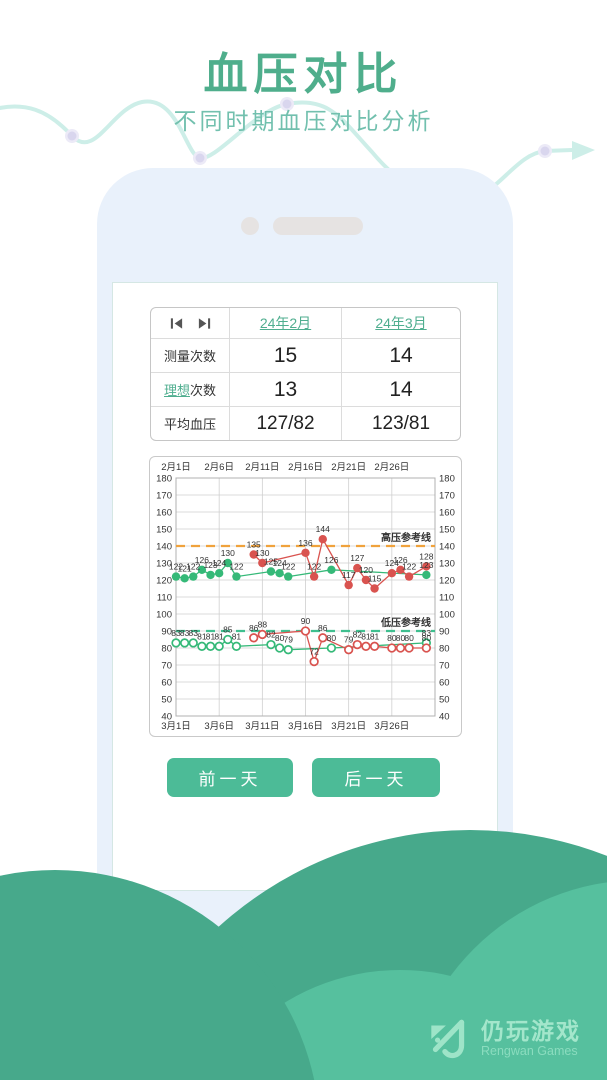 This screenshot has height=1080, width=607. Describe the element at coordinates (164, 513) in the screenshot. I see `svg-text: 160` at that location.